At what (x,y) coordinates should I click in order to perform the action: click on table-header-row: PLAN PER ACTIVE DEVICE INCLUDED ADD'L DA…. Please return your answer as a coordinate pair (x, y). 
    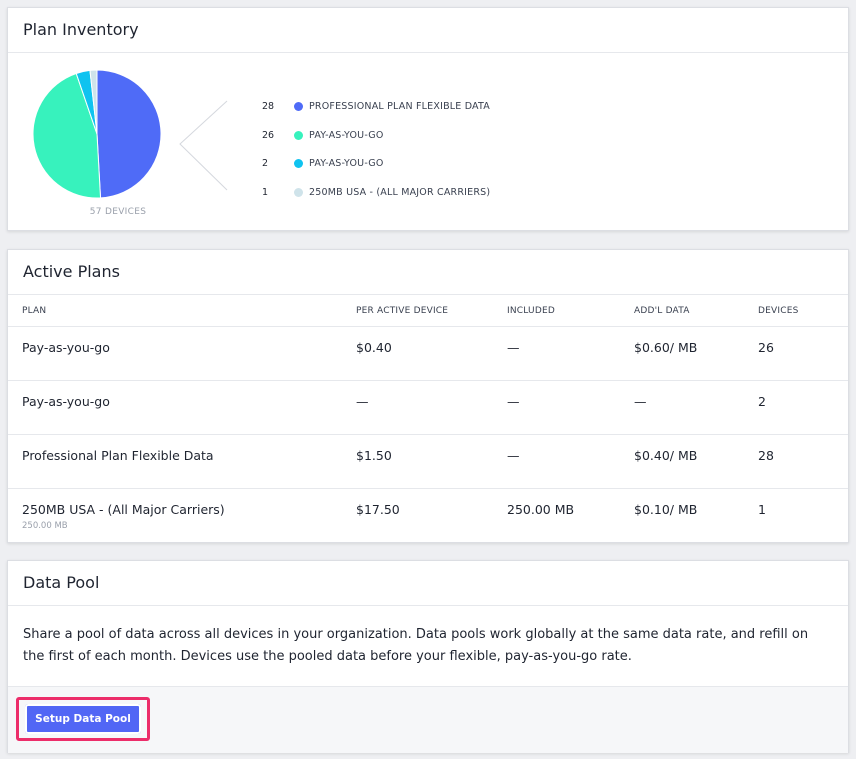
    Looking at the image, I should click on (428, 311).